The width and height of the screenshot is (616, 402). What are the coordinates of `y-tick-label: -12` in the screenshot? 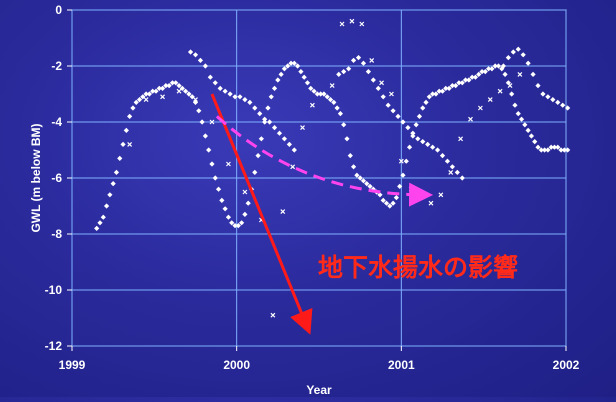 It's located at (54, 346).